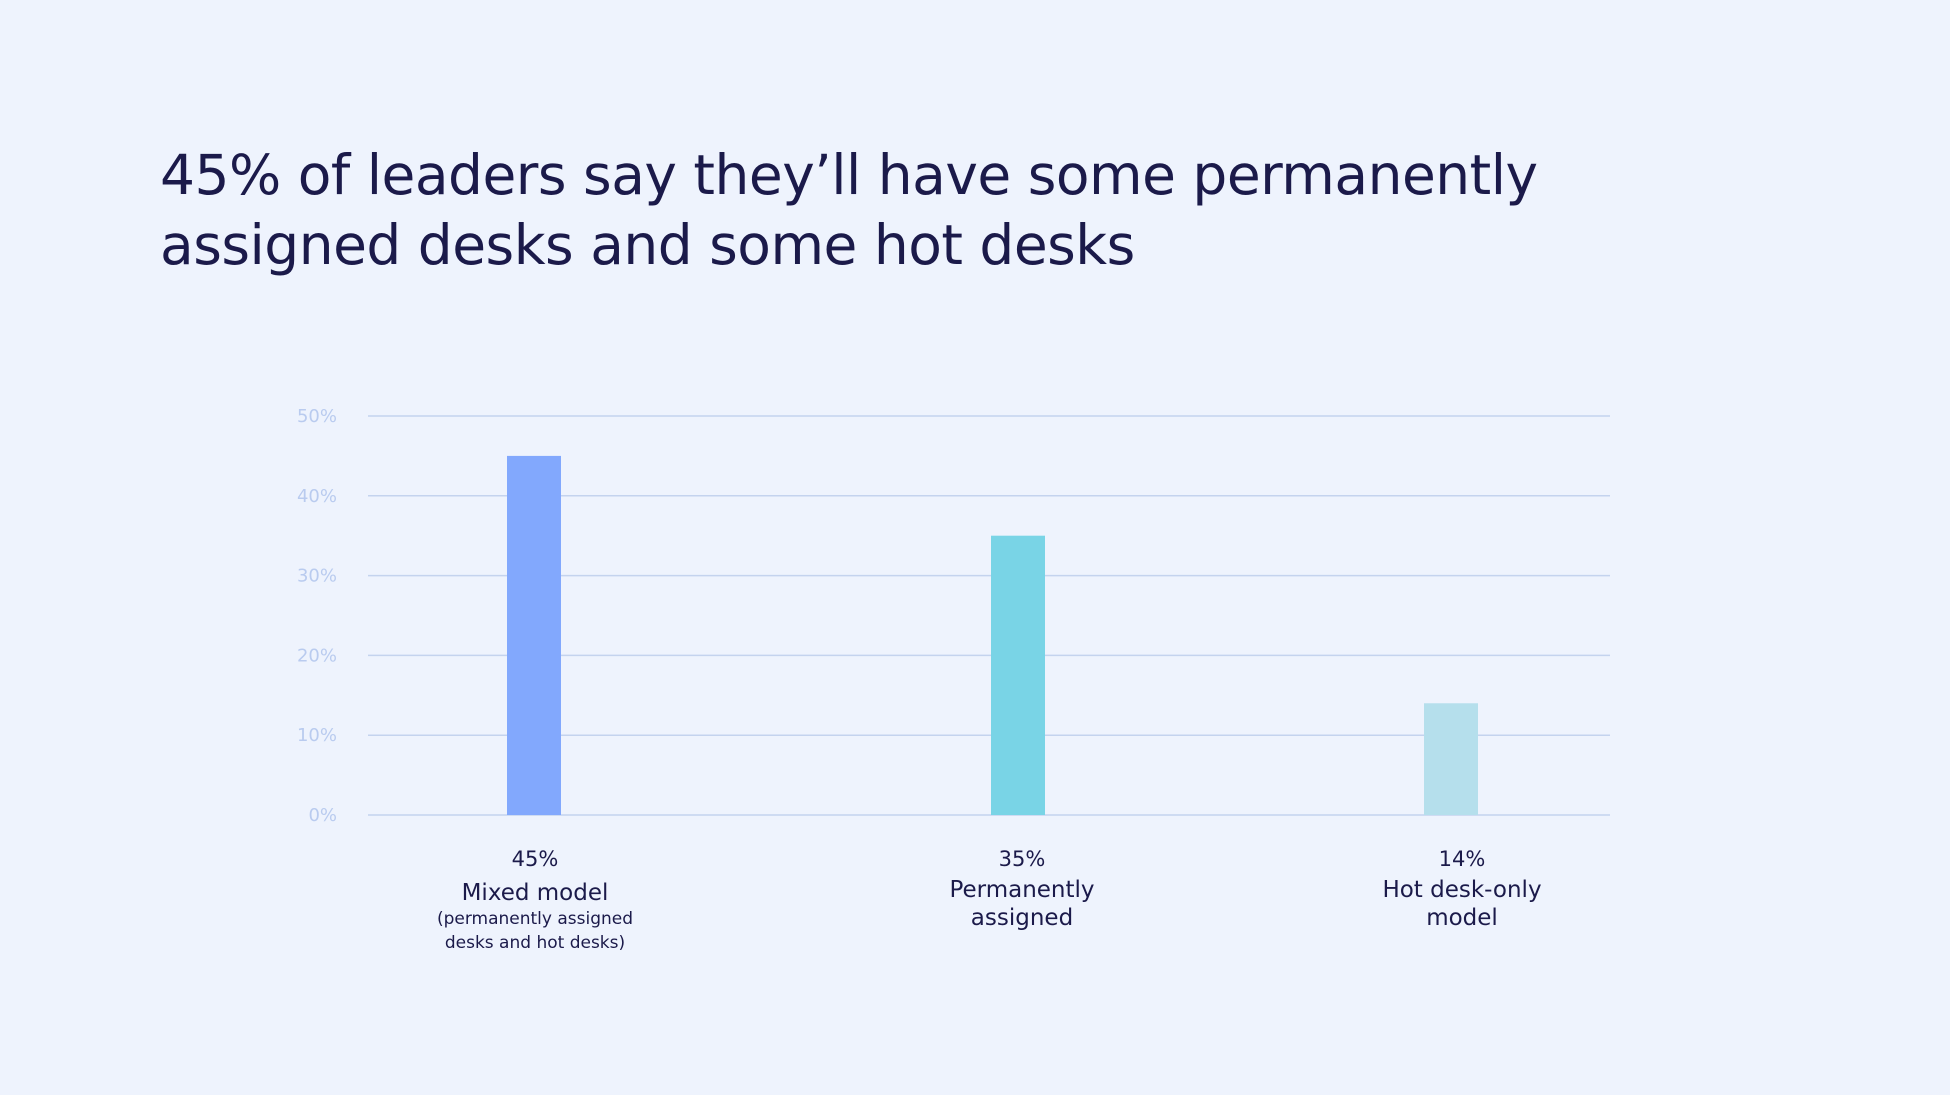  Describe the element at coordinates (317, 576) in the screenshot. I see `y-tick-label: 30%` at that location.